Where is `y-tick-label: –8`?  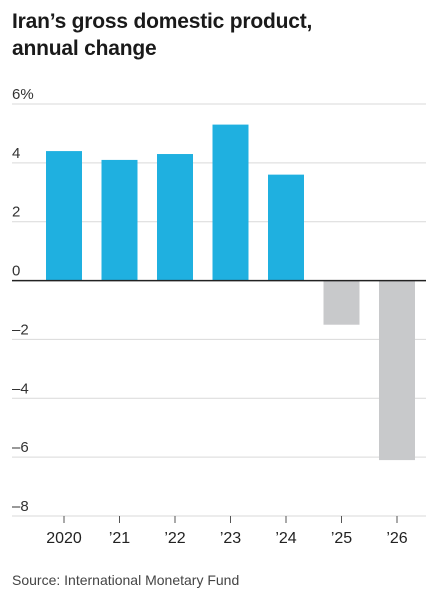
y-tick-label: –8 is located at coordinates (20, 506).